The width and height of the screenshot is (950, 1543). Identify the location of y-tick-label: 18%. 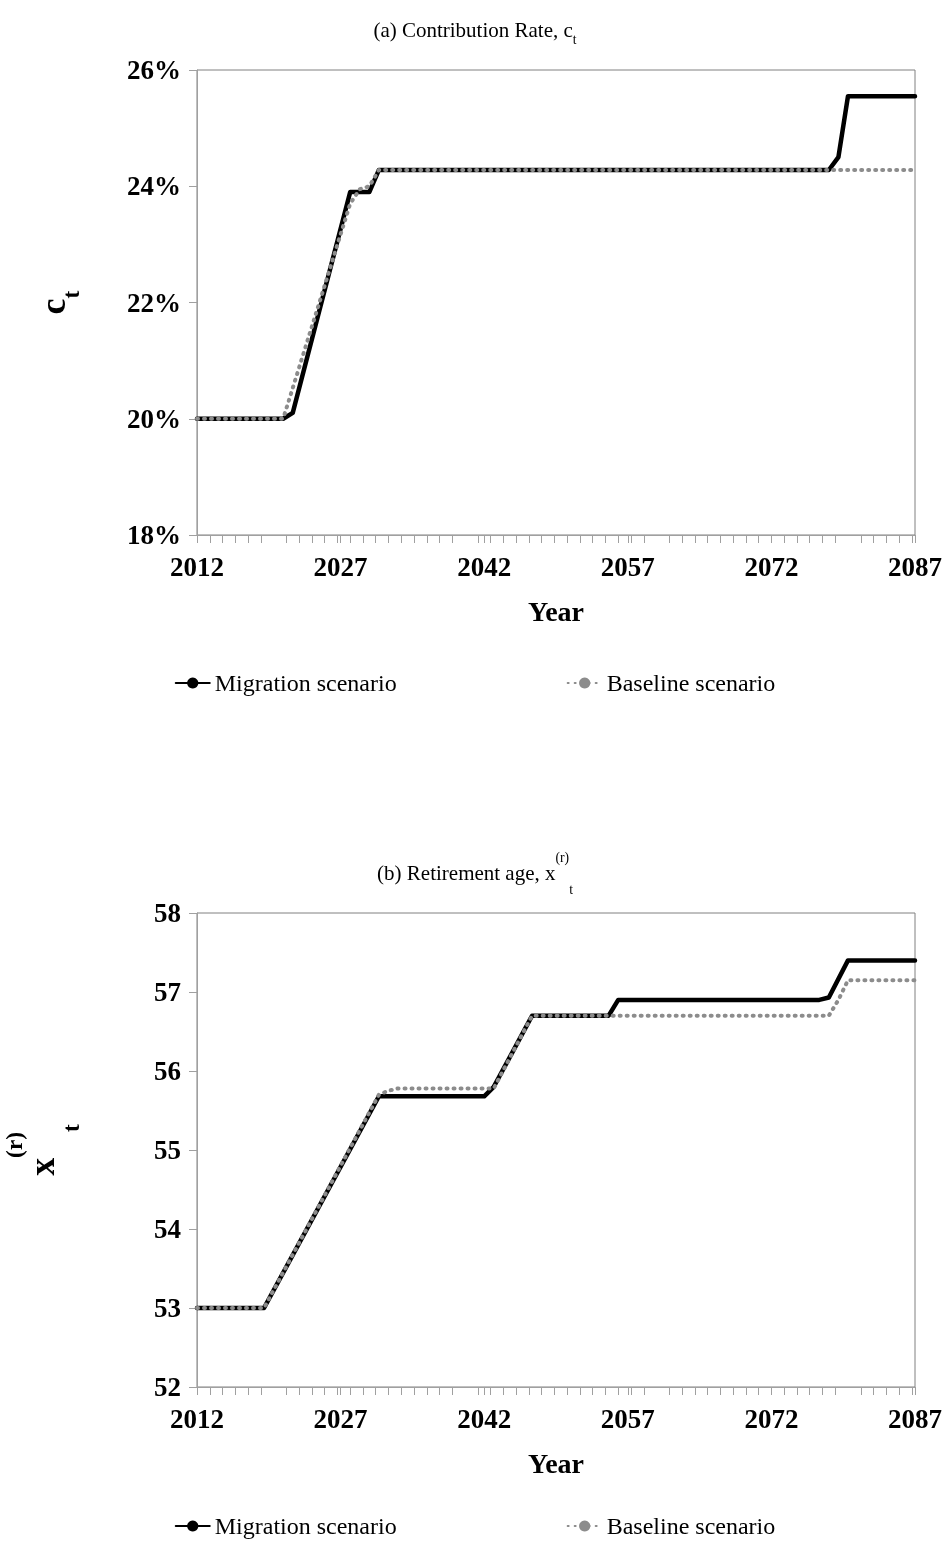
(154, 535).